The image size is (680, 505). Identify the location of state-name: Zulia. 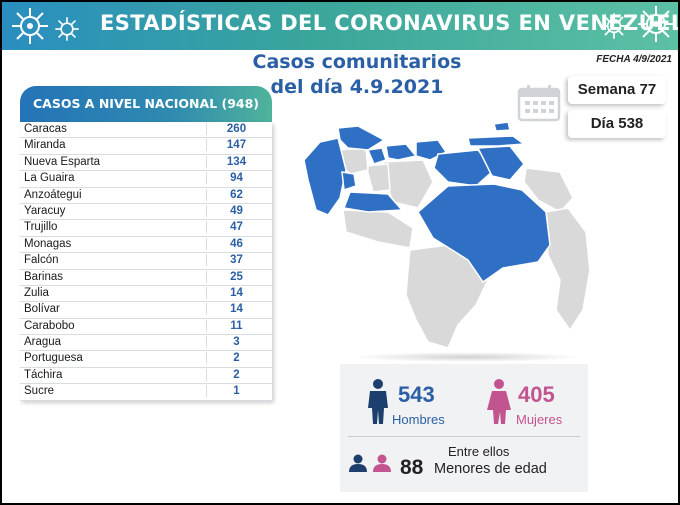
(36, 292).